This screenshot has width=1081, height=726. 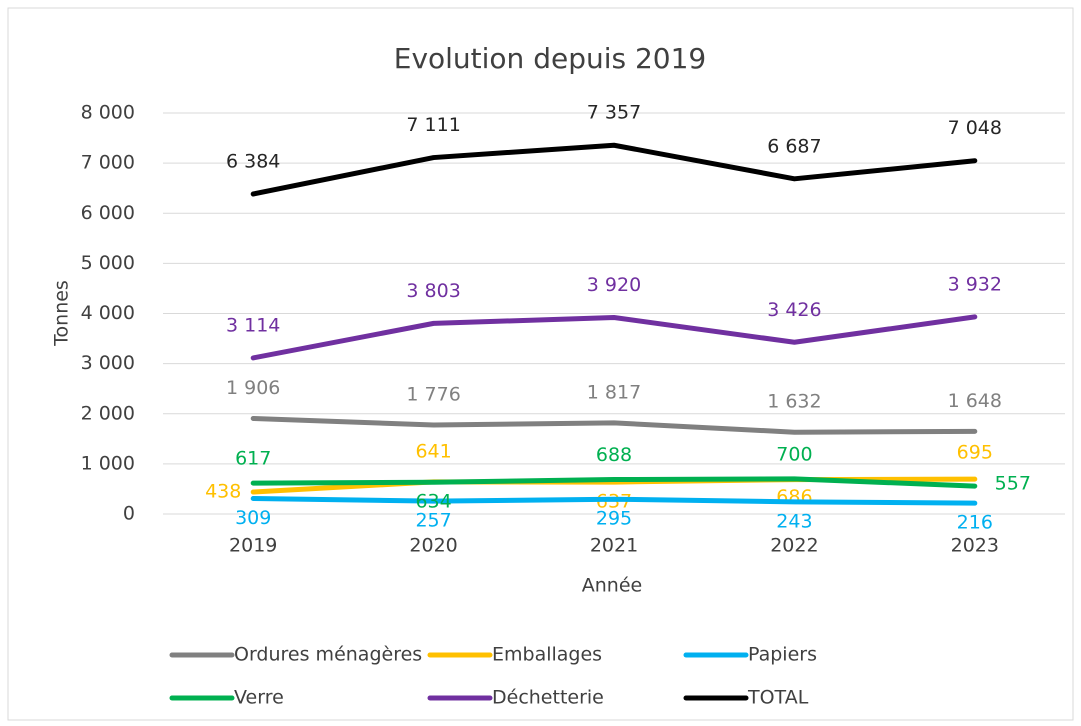 What do you see at coordinates (975, 523) in the screenshot?
I see `data-label: 216` at bounding box center [975, 523].